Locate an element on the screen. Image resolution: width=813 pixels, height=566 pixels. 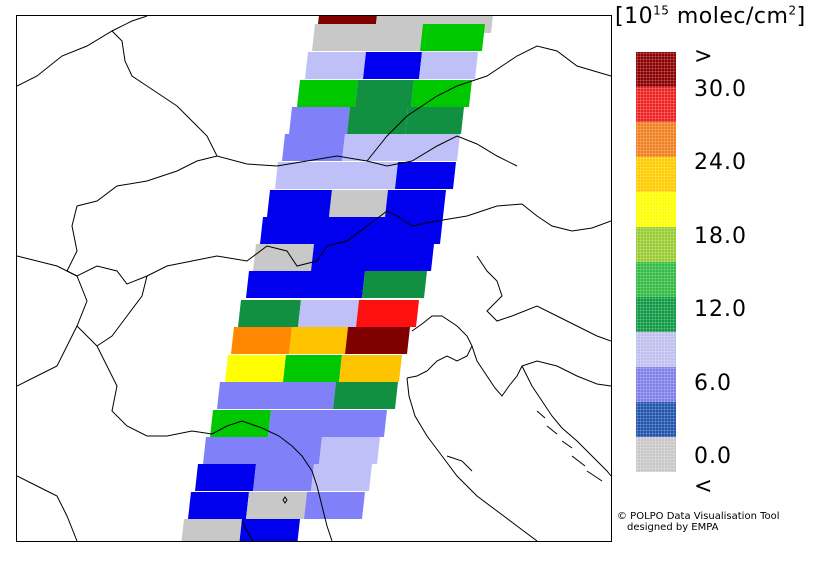
credit-line-2: designed by EMPA is located at coordinates (673, 527).